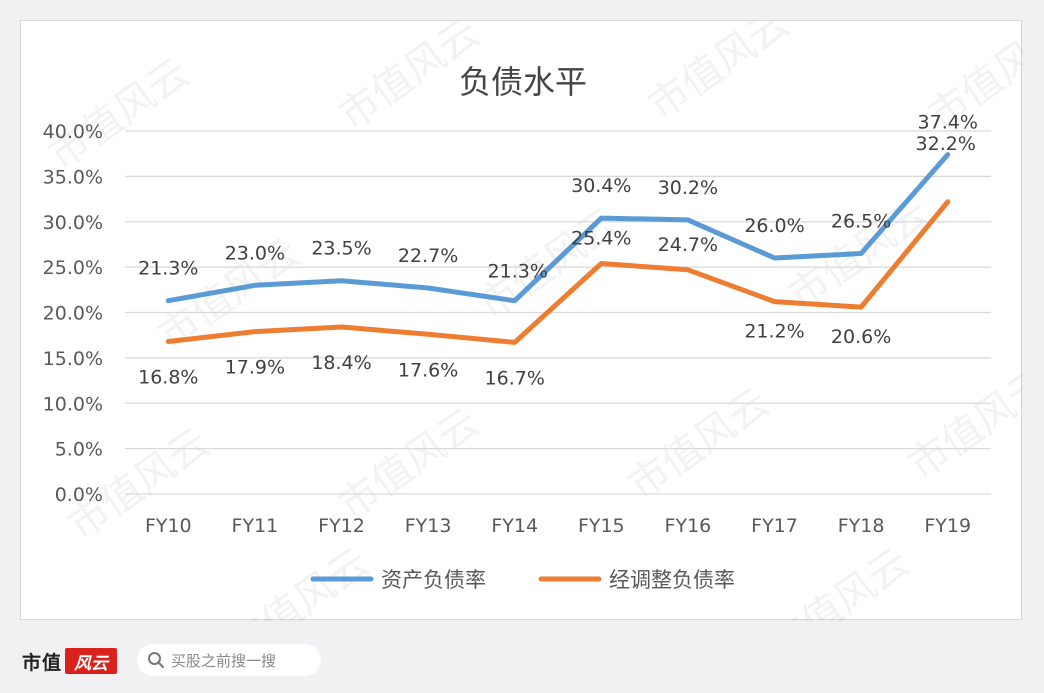 This screenshot has width=1044, height=693. I want to click on x-tick-label: FY18, so click(861, 526).